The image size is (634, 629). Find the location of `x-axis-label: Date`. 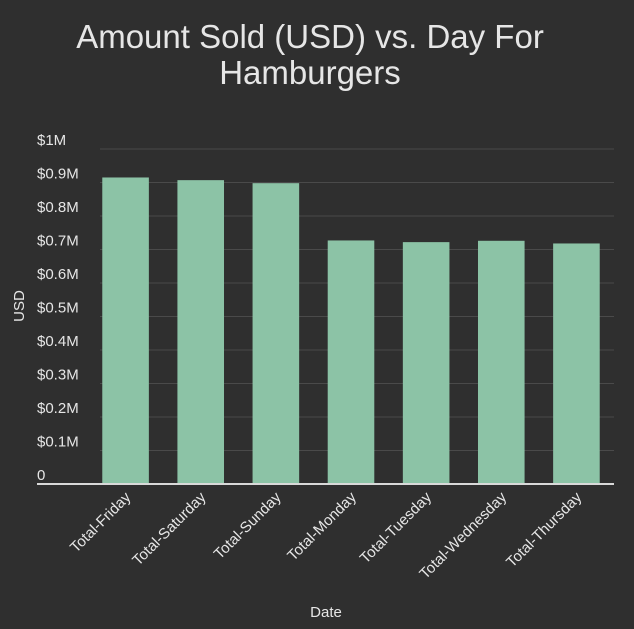

x-axis-label: Date is located at coordinates (326, 612).